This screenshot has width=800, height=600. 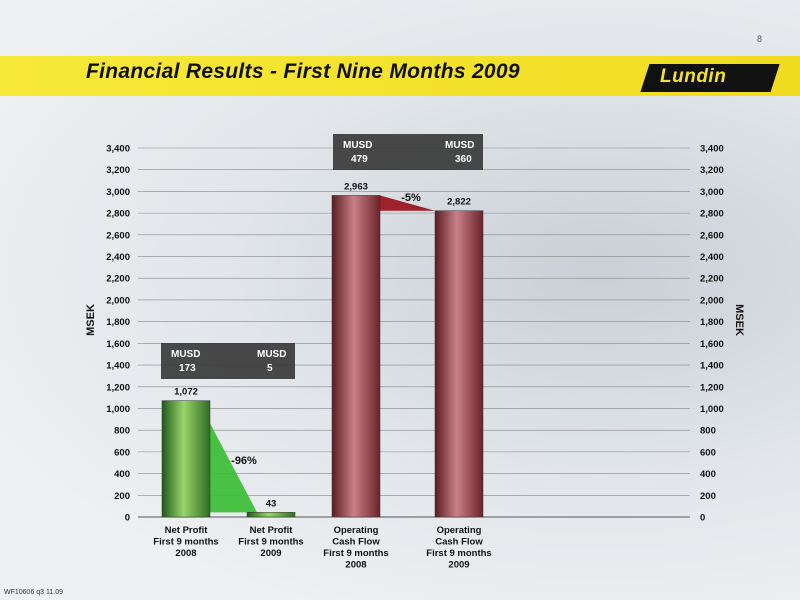 What do you see at coordinates (34, 592) in the screenshot?
I see `footer-code: WF10606 q3 11.09` at bounding box center [34, 592].